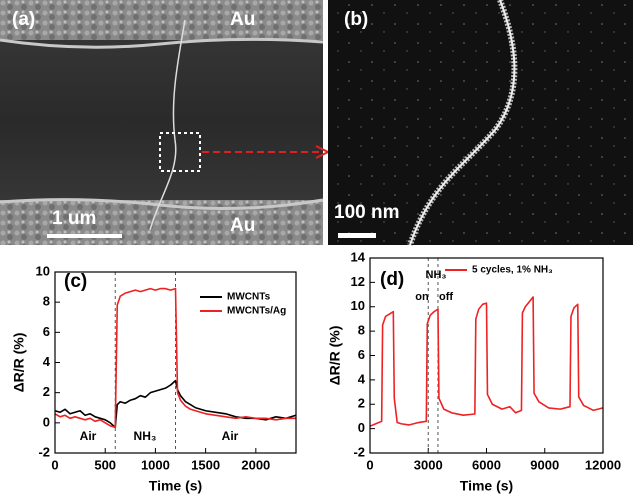 This screenshot has height=495, width=633. I want to click on panel-label: (c), so click(75, 281).